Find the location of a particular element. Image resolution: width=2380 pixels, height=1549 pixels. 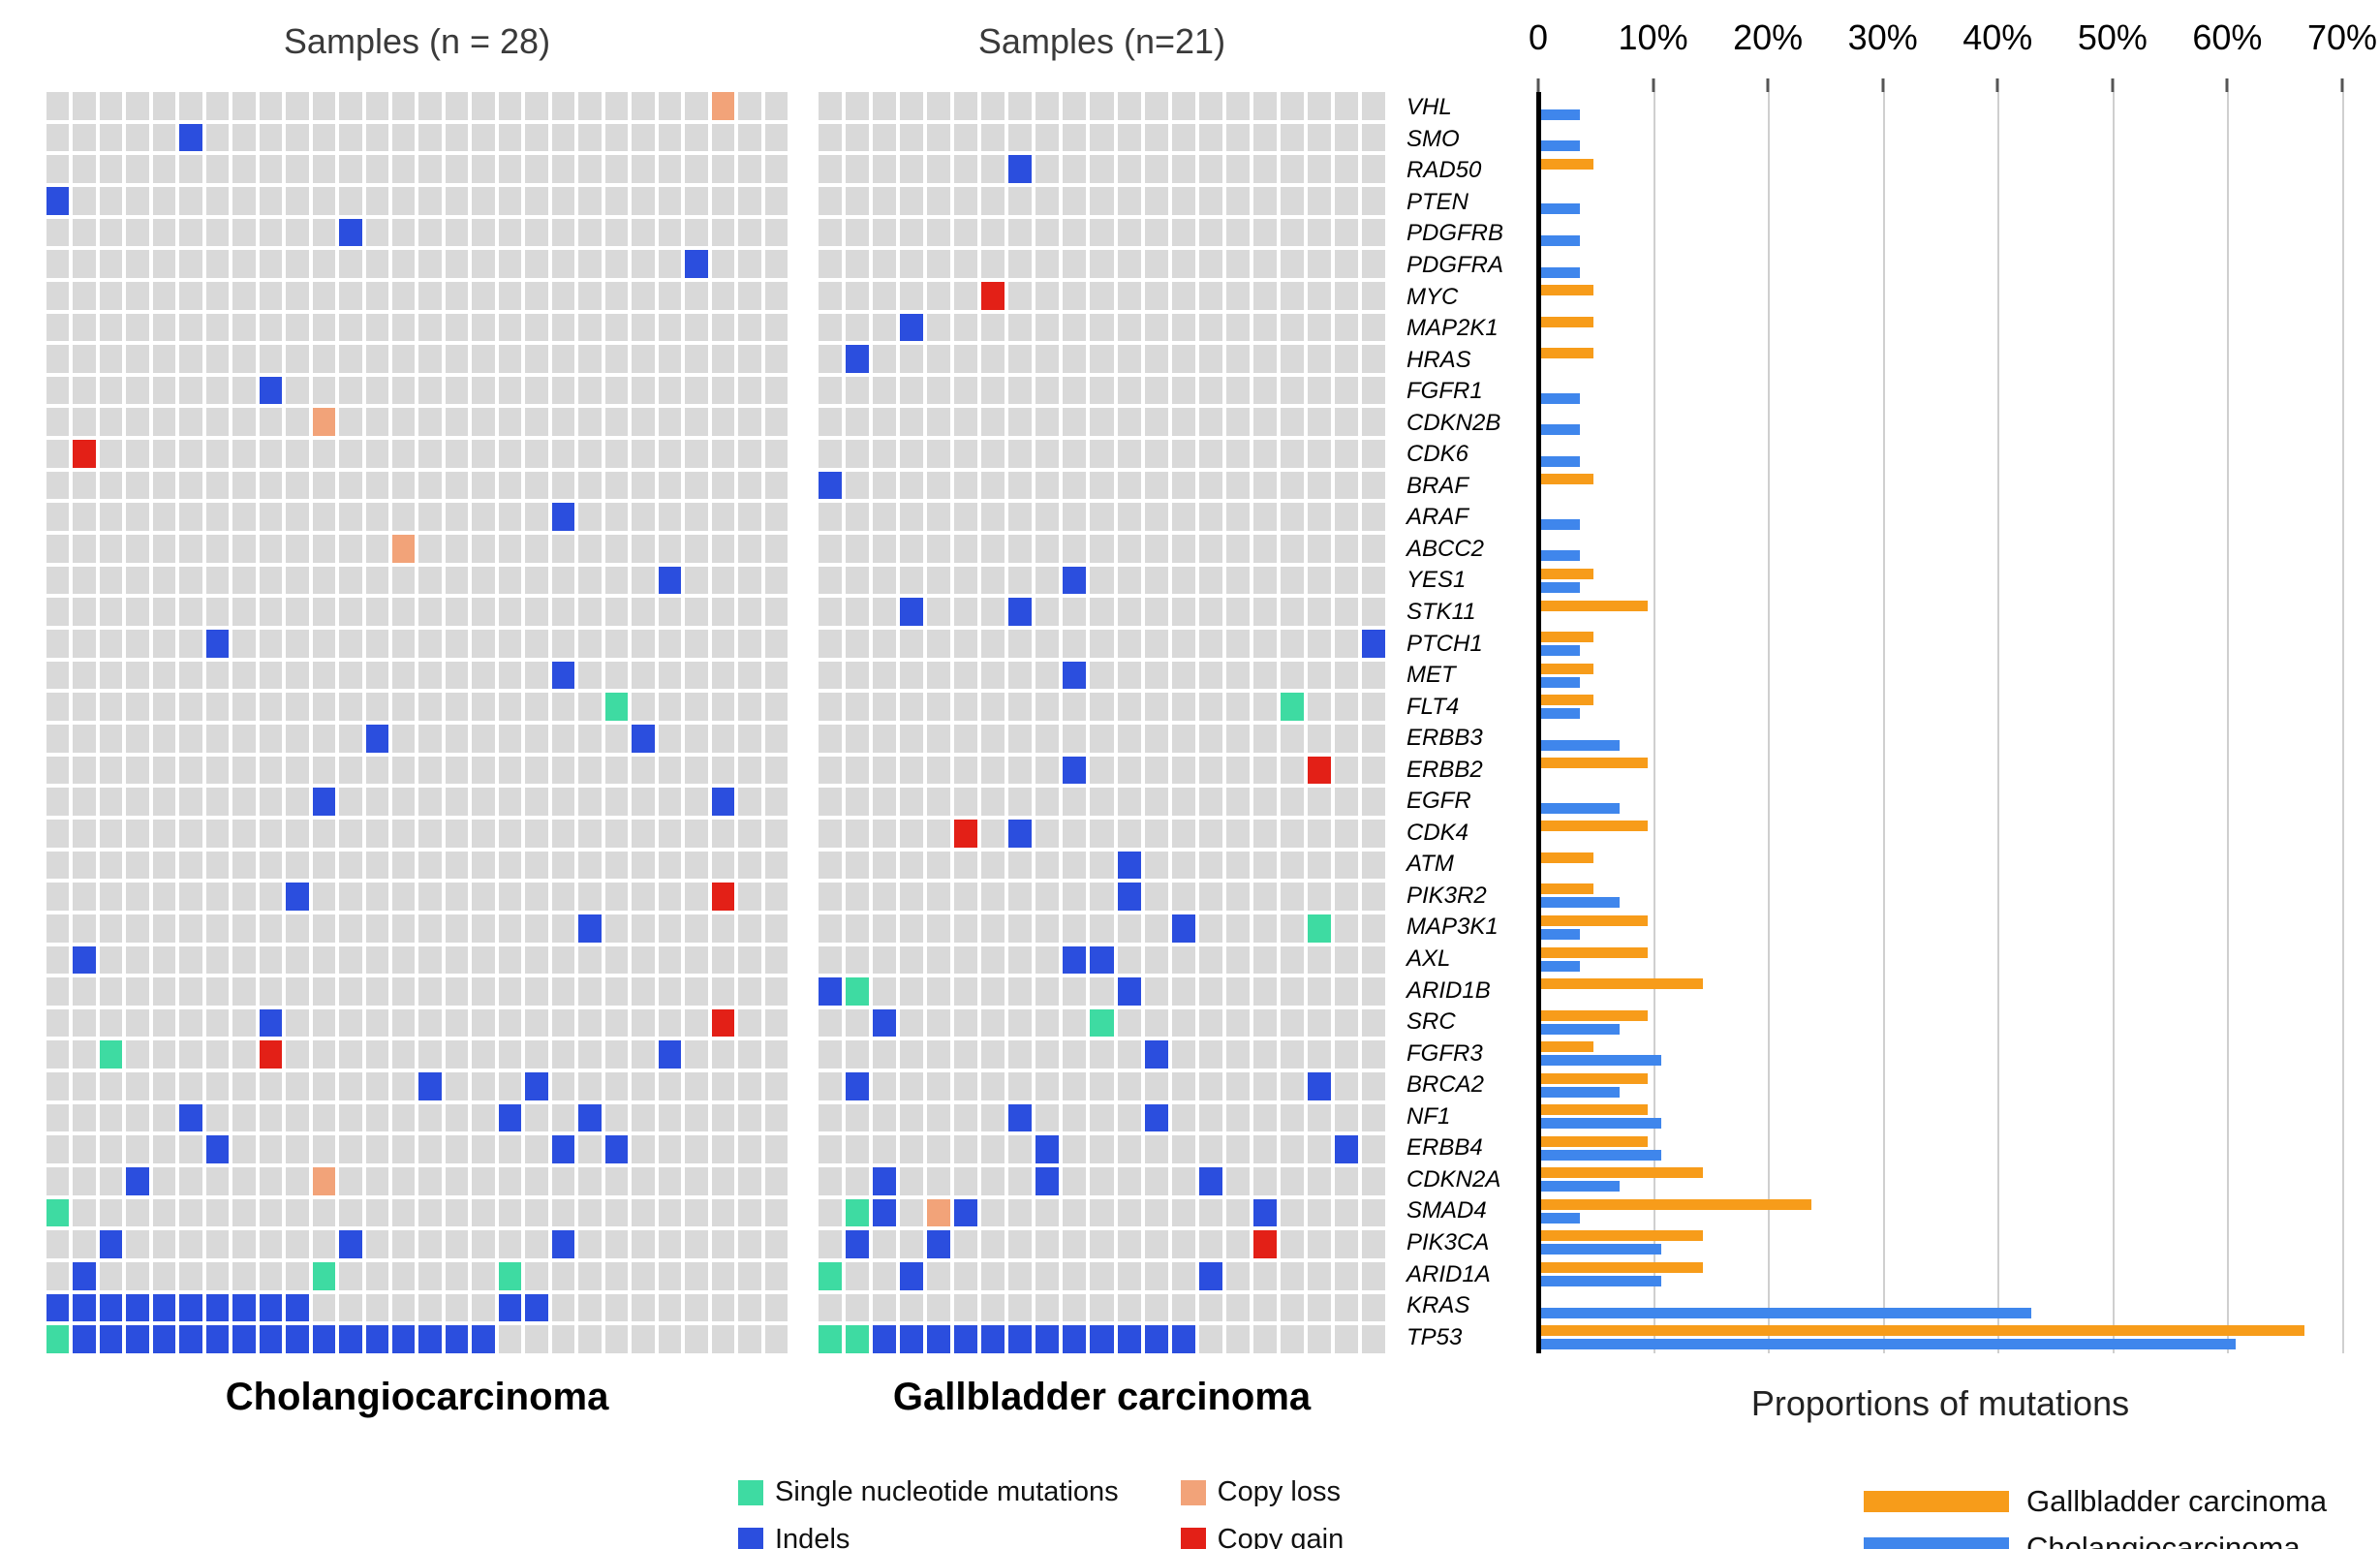

x-tick-mark is located at coordinates (1768, 85).